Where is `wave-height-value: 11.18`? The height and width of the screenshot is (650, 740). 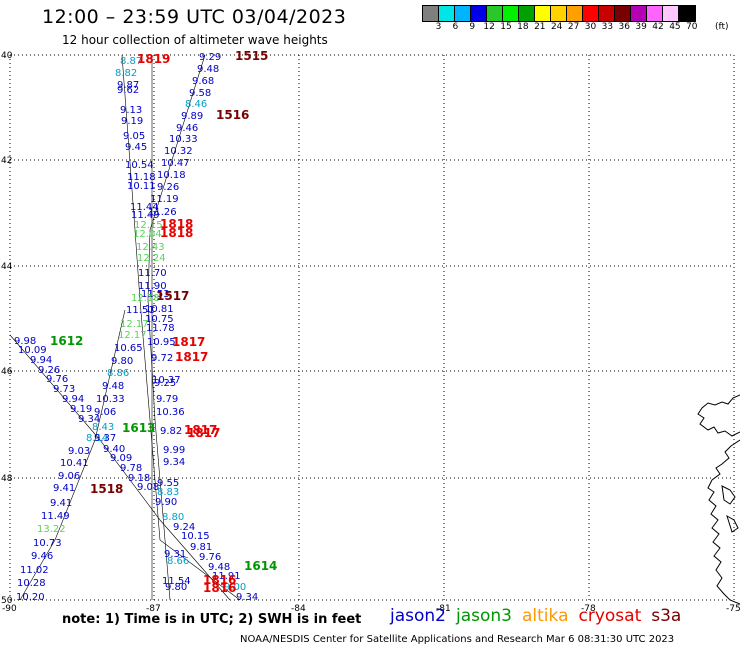 wave-height-value: 11.18 is located at coordinates (141, 177).